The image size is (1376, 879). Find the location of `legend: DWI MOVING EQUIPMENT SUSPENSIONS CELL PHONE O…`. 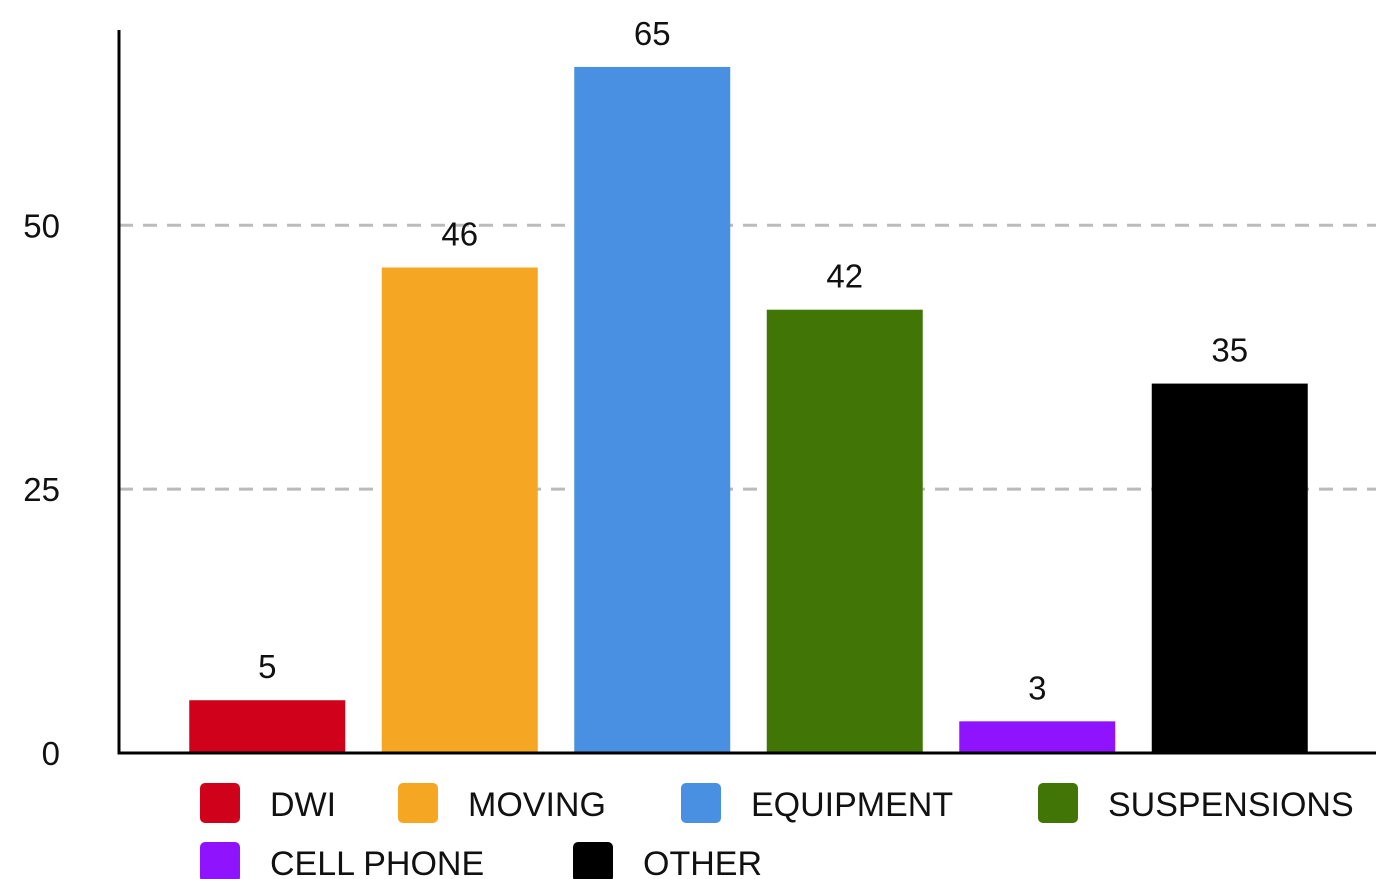

legend: DWI MOVING EQUIPMENT SUSPENSIONS CELL PHONE O… is located at coordinates (777, 831).